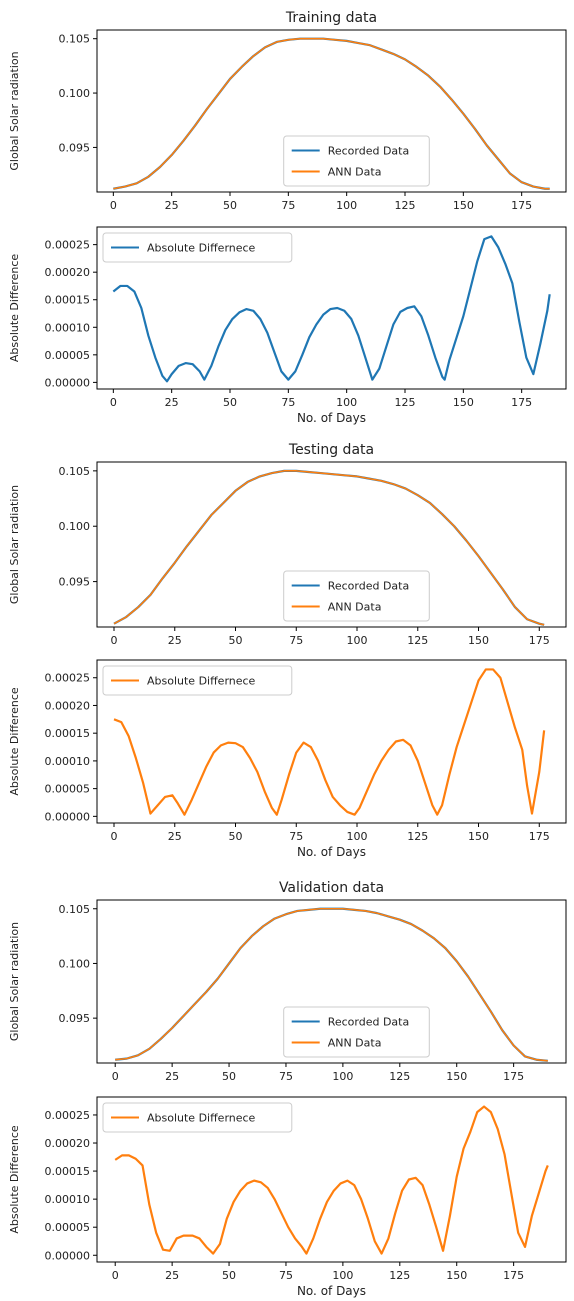 This screenshot has width=574, height=1301. I want to click on chart-title: Validation data, so click(331, 888).